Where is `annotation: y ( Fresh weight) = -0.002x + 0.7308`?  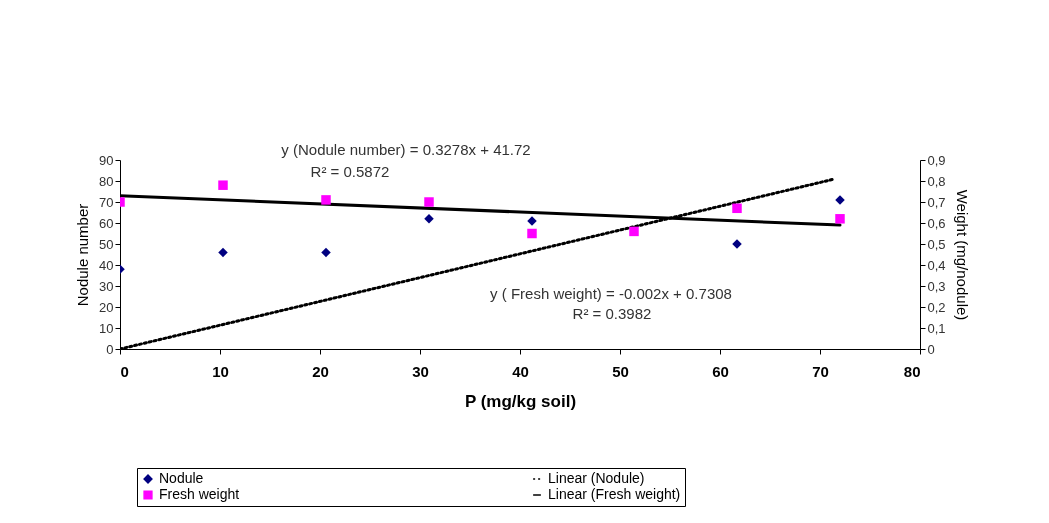 annotation: y ( Fresh weight) = -0.002x + 0.7308 is located at coordinates (611, 293).